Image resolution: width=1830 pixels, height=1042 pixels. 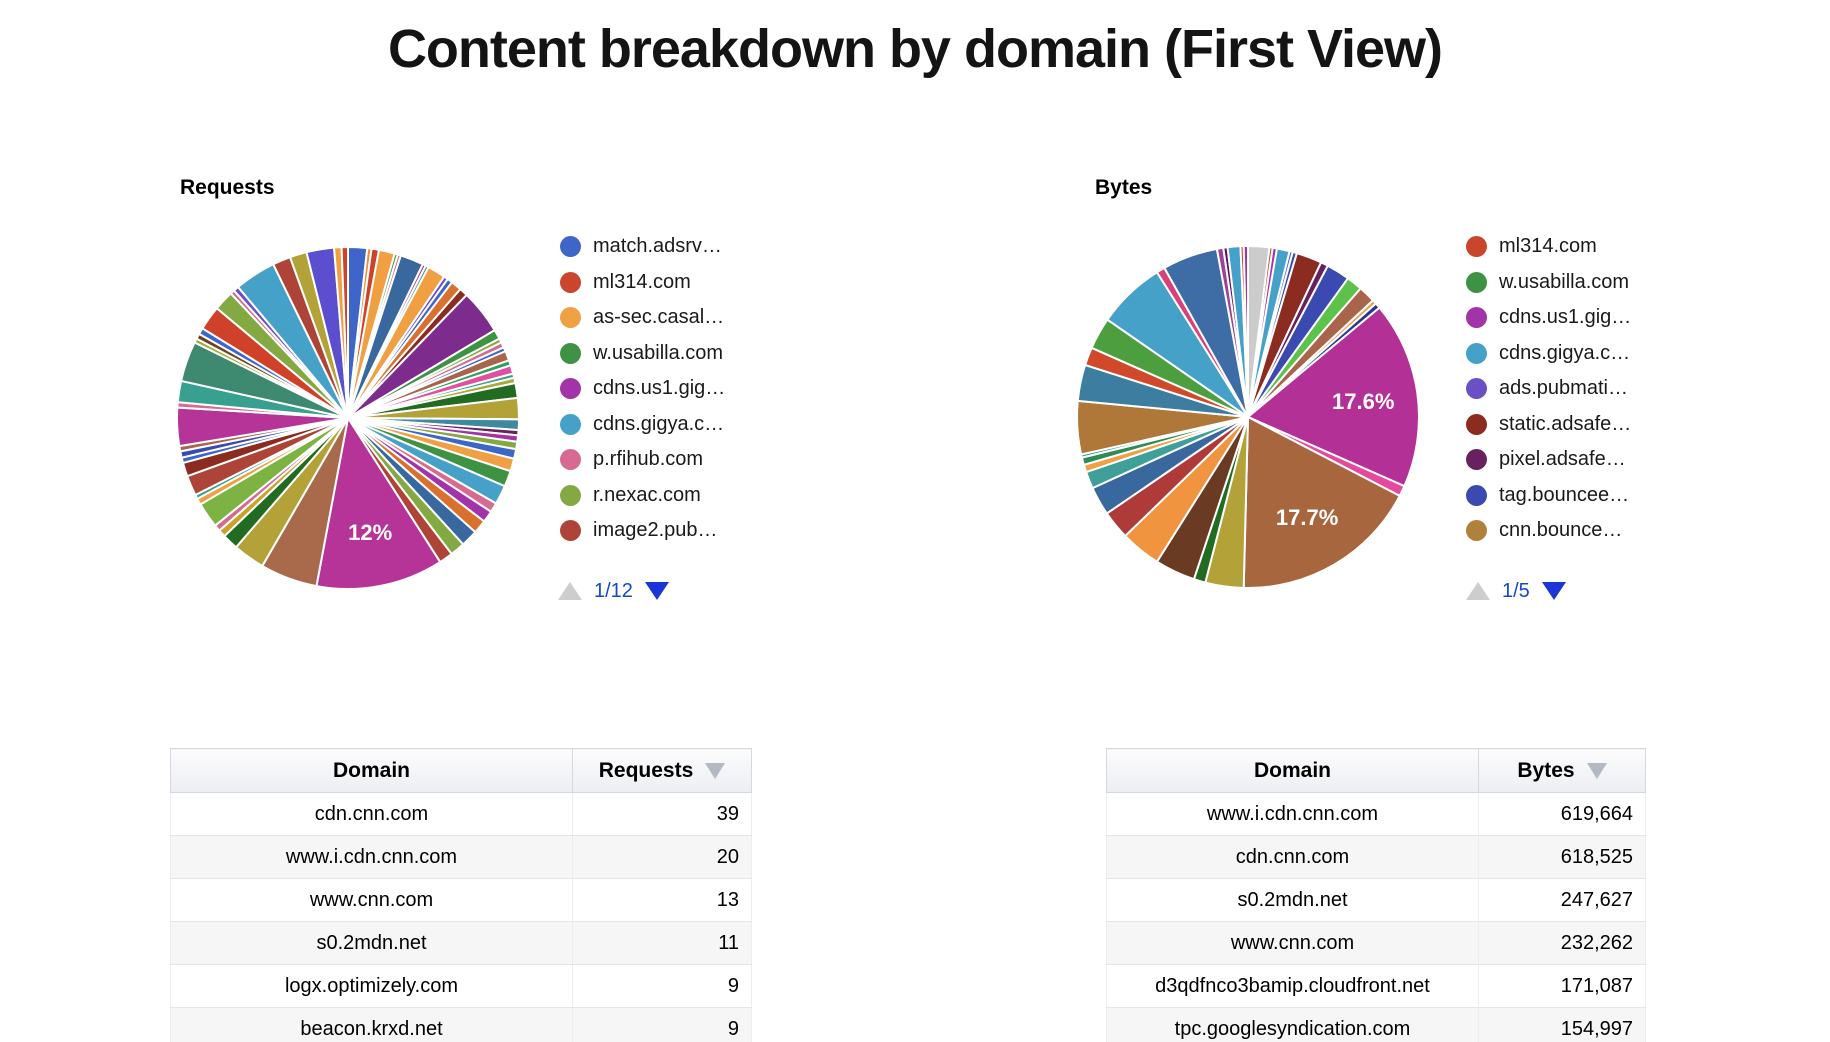 I want to click on domain-cell: beacon.krxd.net, so click(x=371, y=1024).